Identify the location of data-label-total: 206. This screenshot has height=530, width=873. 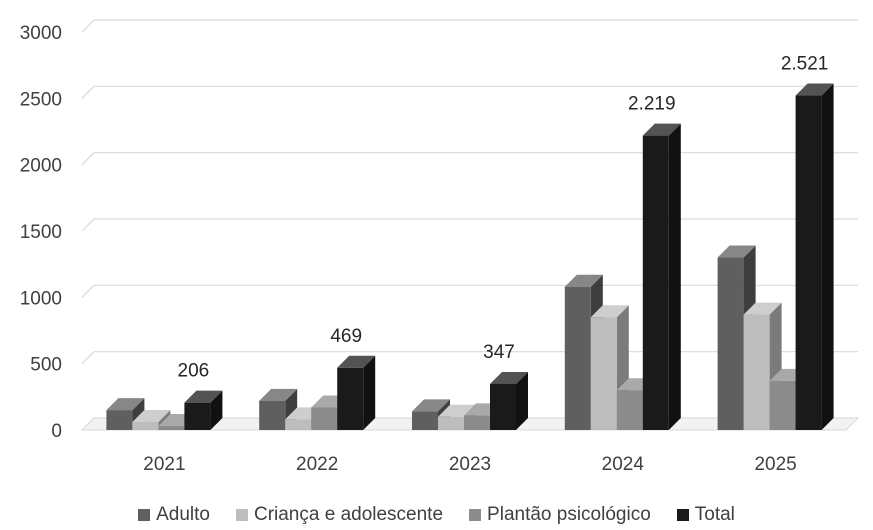
(194, 371).